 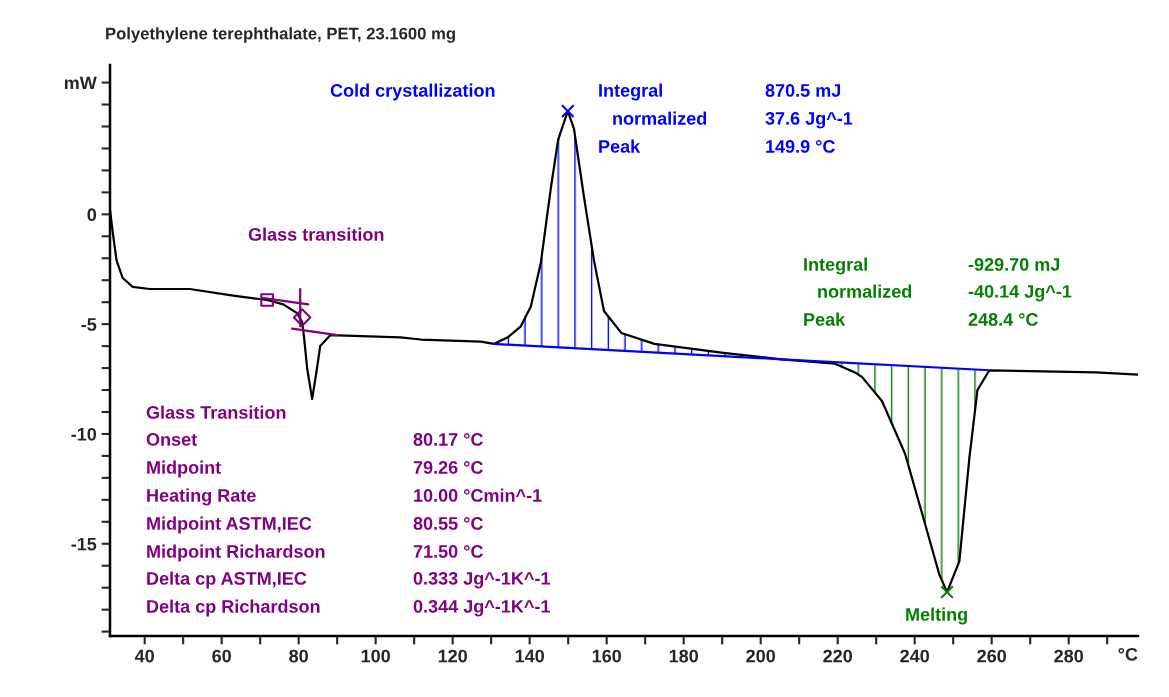 What do you see at coordinates (1069, 656) in the screenshot?
I see `x-tick-label: 280` at bounding box center [1069, 656].